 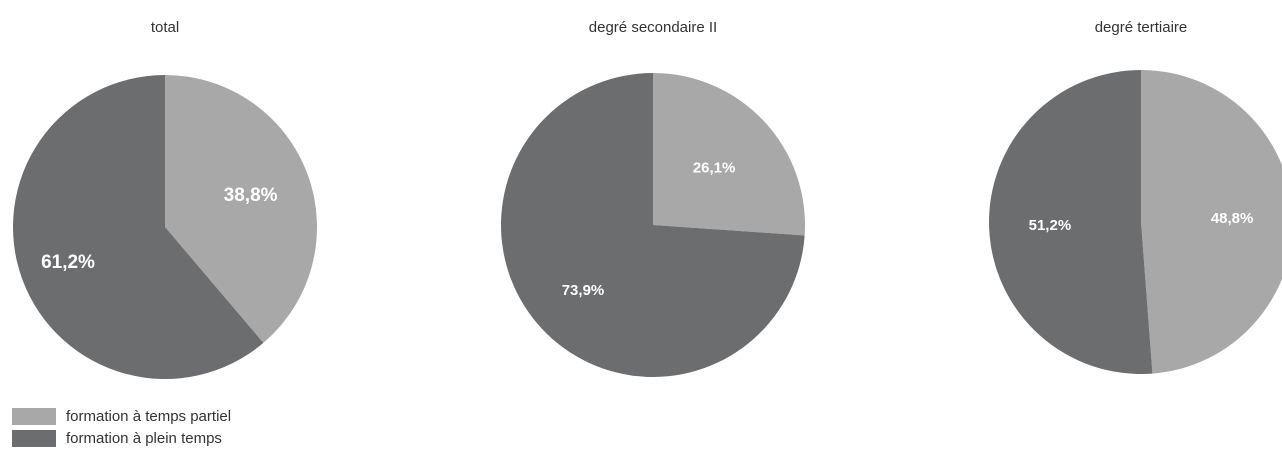 What do you see at coordinates (68, 262) in the screenshot?
I see `data-label-full: 61,2%` at bounding box center [68, 262].